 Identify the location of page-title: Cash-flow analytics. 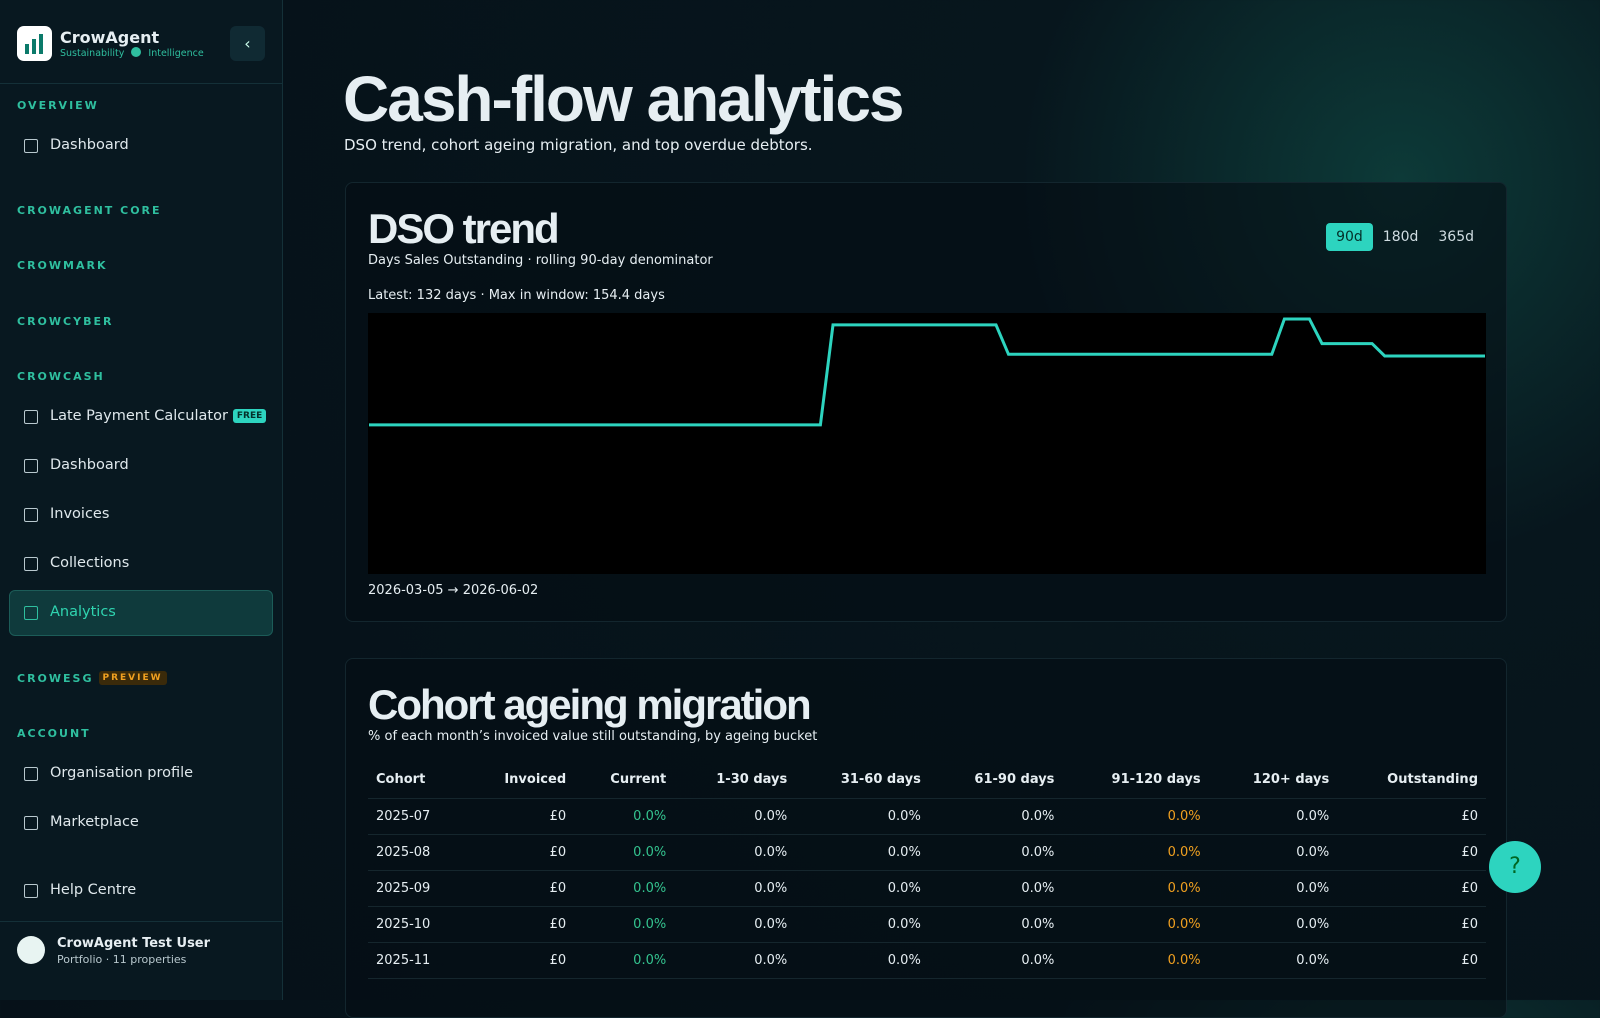
(623, 99).